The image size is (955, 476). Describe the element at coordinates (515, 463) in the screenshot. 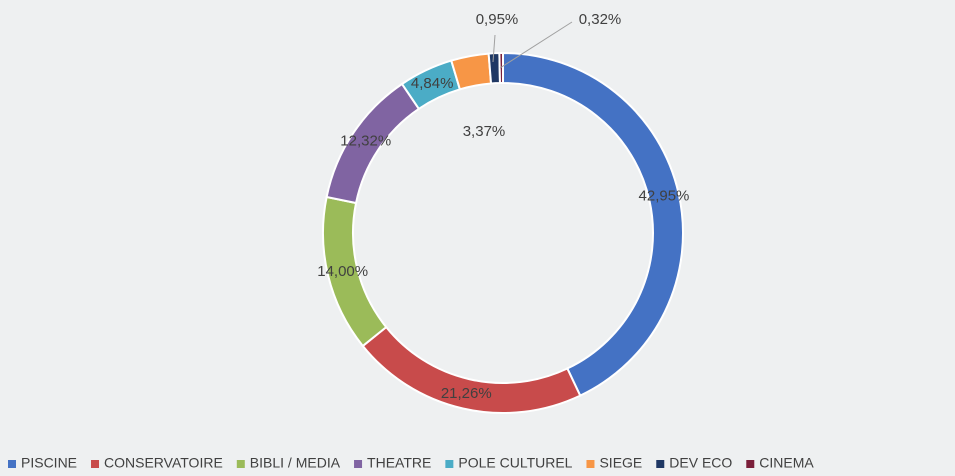

I see `legend-label: POLE CULTUREL` at that location.